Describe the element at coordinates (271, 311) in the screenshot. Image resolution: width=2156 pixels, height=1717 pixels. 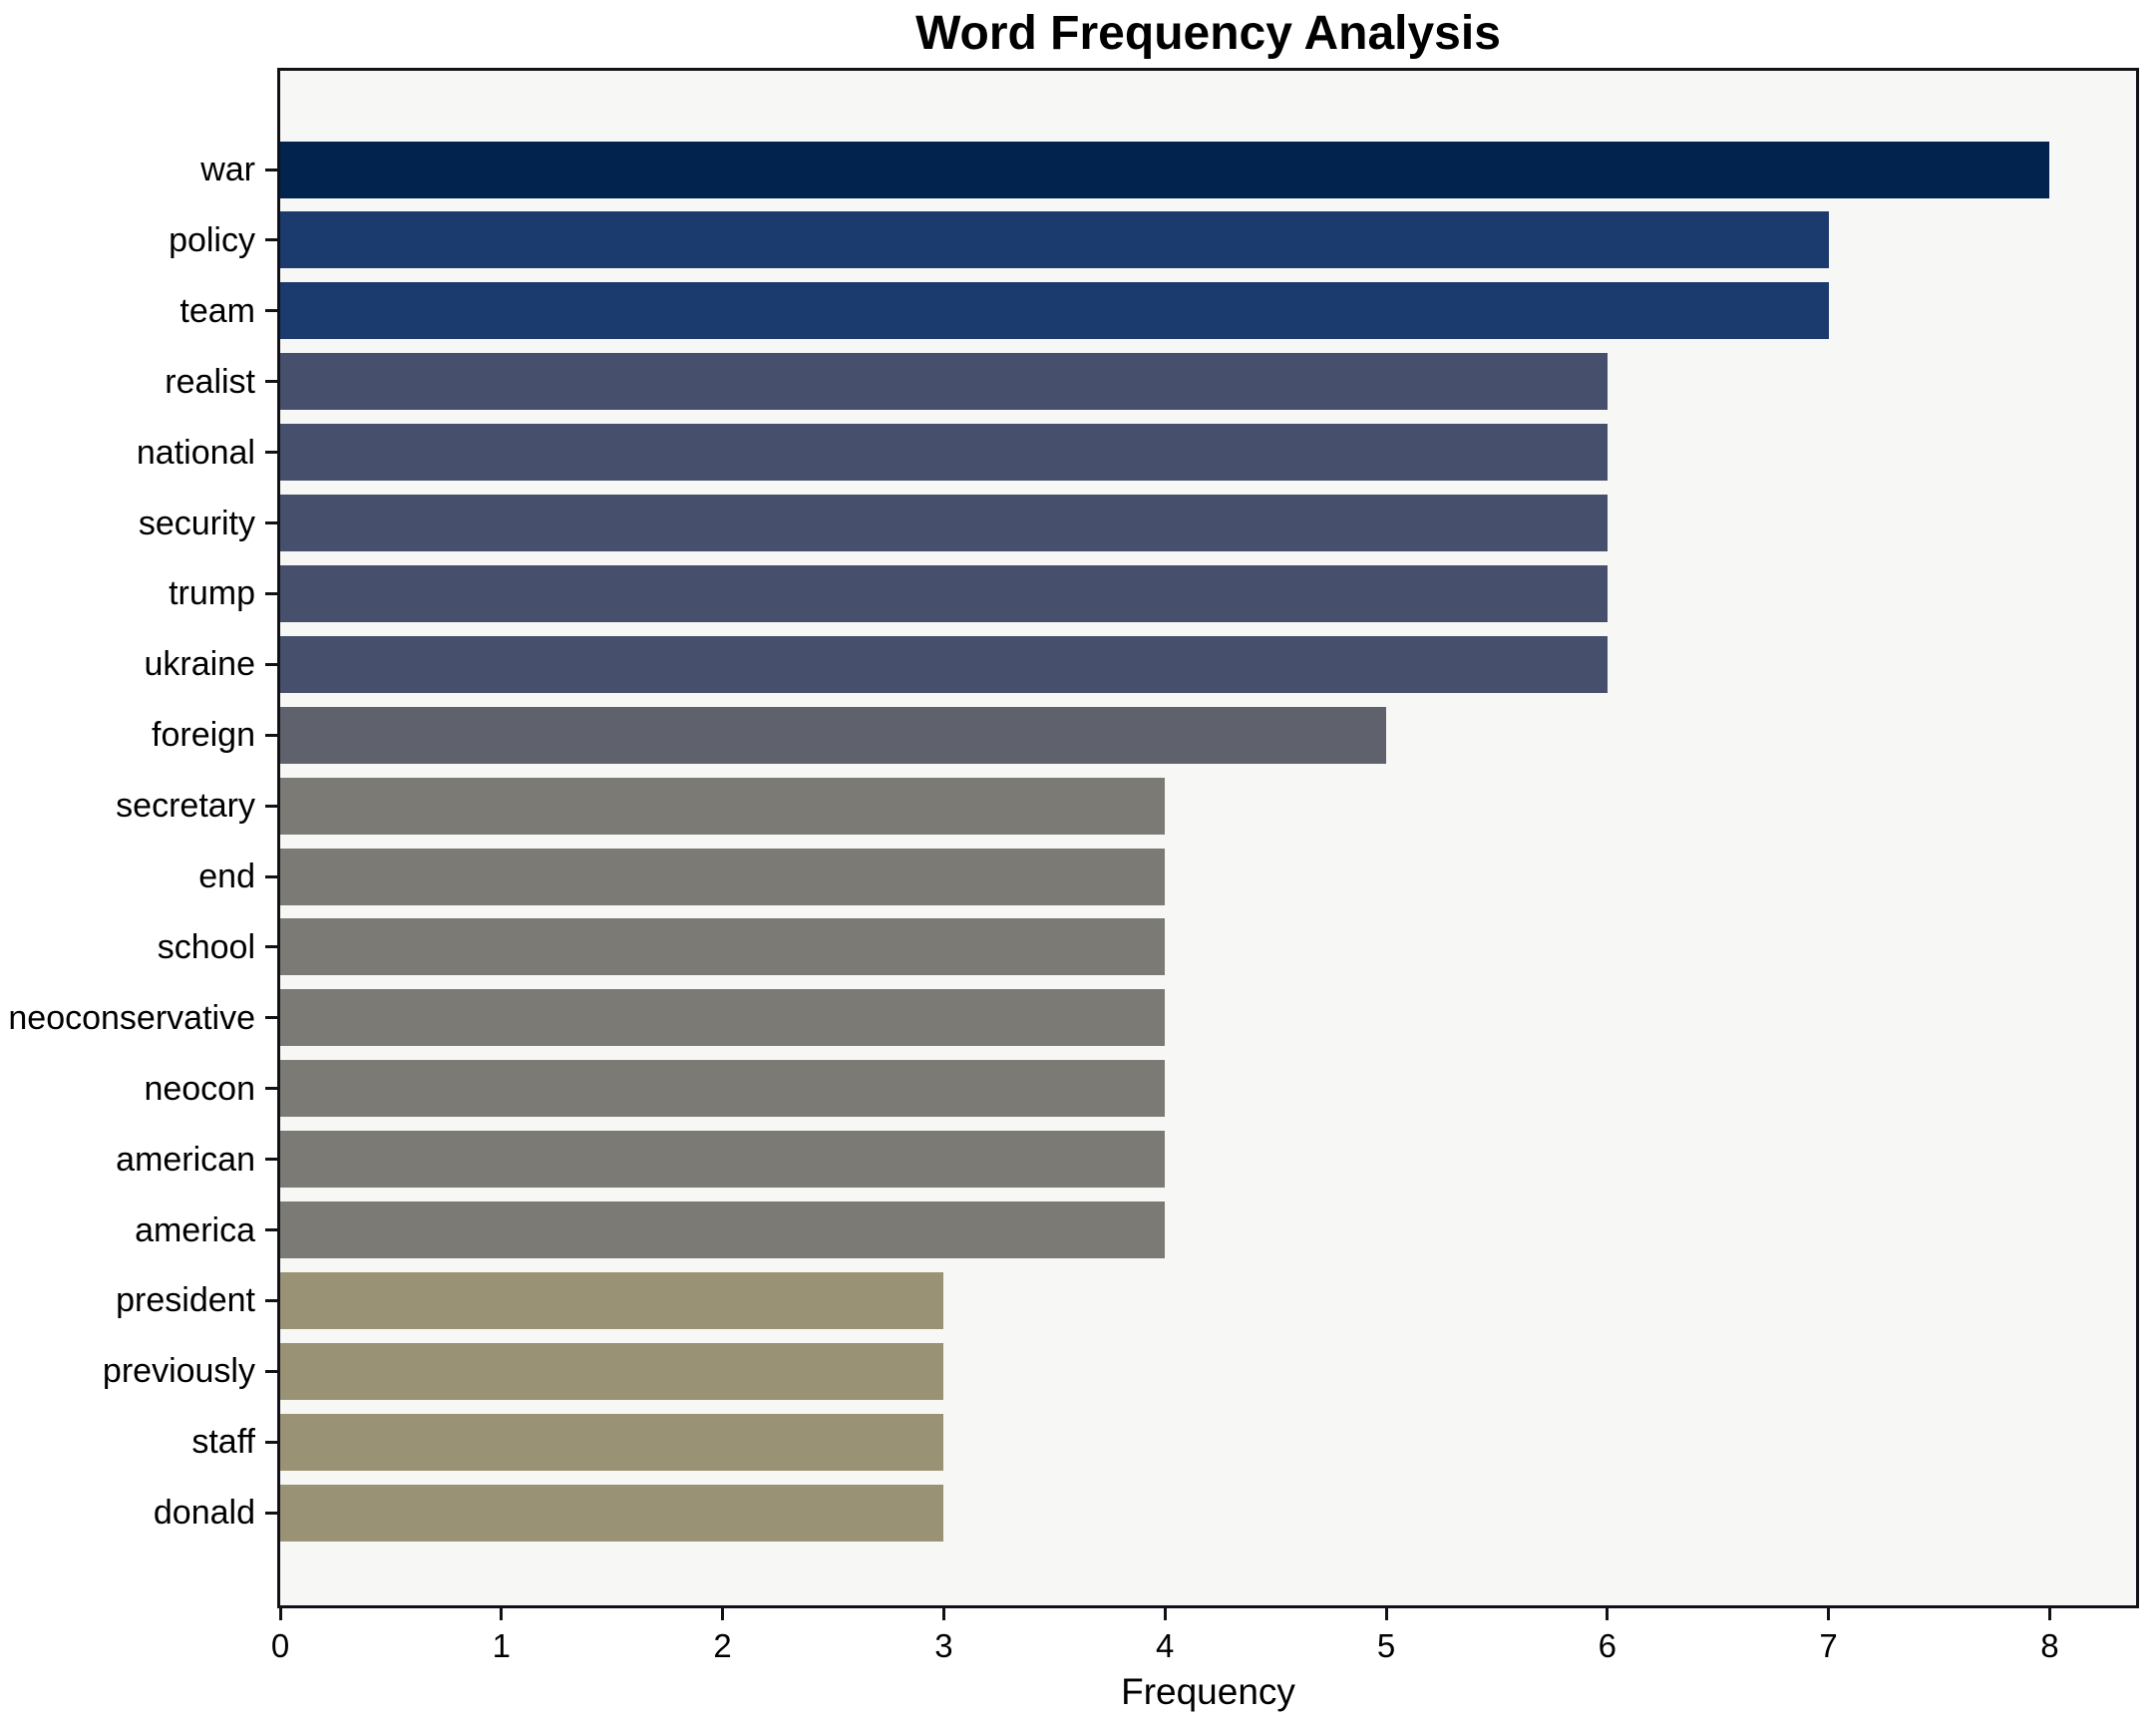
I see `y-tick-team` at that location.